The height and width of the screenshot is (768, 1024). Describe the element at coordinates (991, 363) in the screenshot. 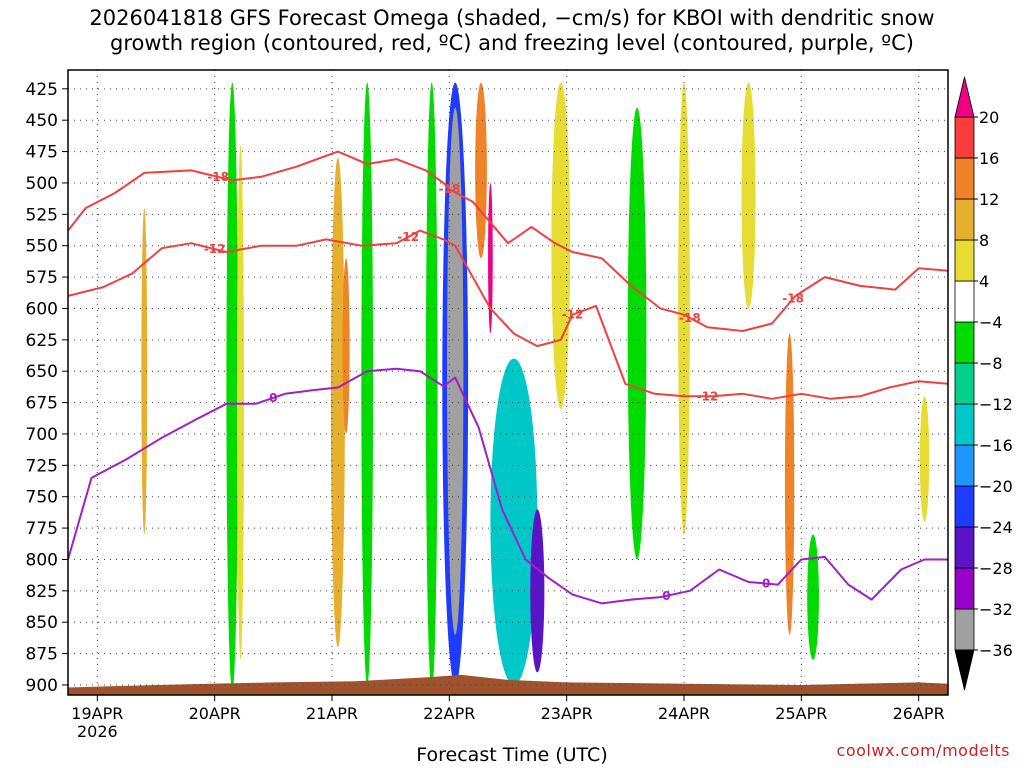

I see `colorbar-tick-label-6: −8` at that location.